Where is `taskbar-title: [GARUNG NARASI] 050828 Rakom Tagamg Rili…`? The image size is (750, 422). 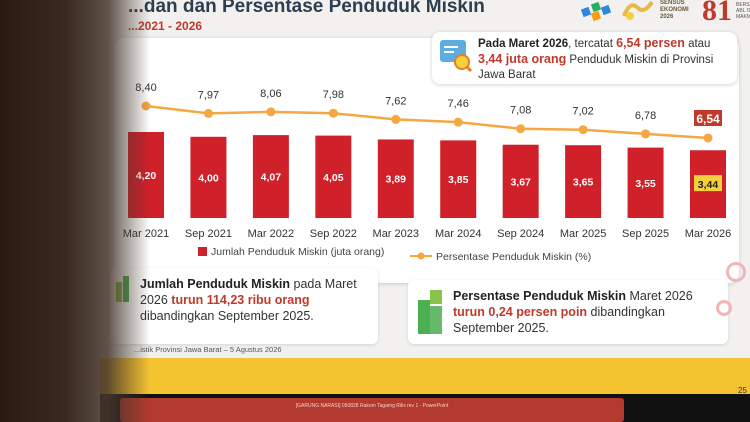 taskbar-title: [GARUNG NARASI] 050828 Rakom Tagamg Rili… is located at coordinates (372, 406).